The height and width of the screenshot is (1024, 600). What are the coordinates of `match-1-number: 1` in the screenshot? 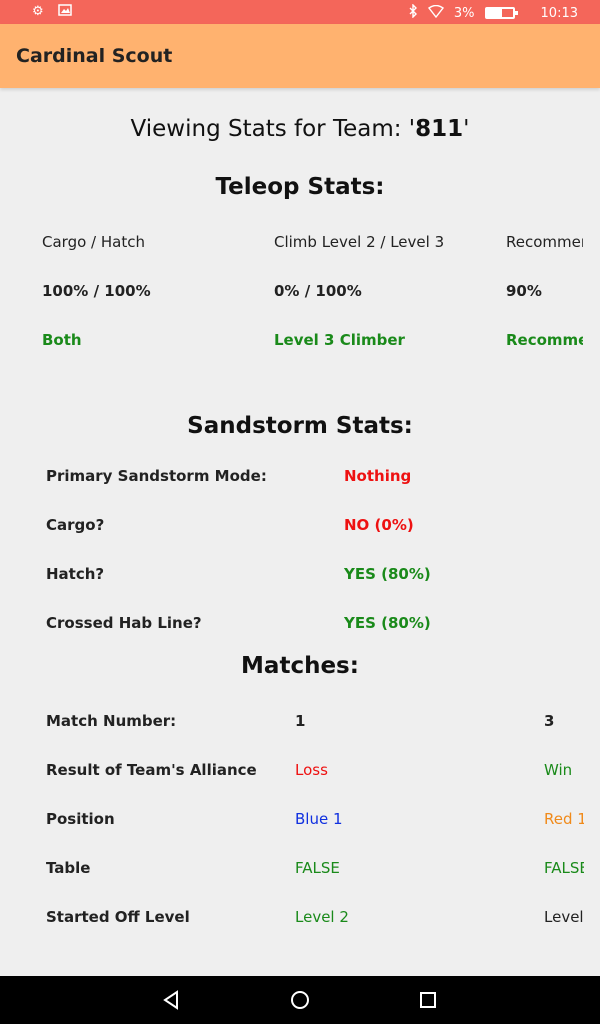 It's located at (300, 721).